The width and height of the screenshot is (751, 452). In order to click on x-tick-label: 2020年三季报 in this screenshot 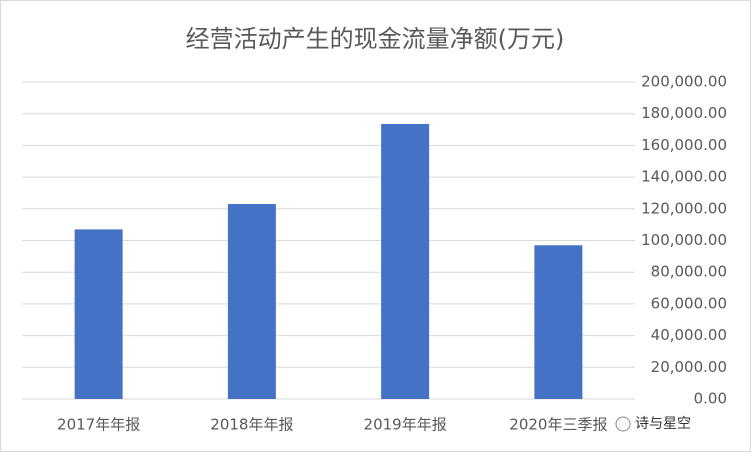, I will do `click(558, 425)`.